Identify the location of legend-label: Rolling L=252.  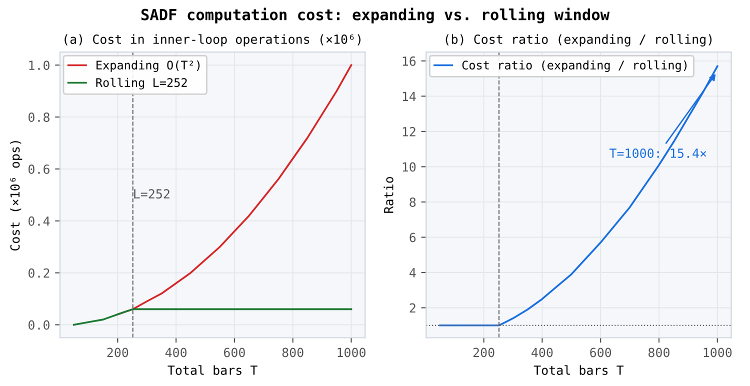
(141, 84).